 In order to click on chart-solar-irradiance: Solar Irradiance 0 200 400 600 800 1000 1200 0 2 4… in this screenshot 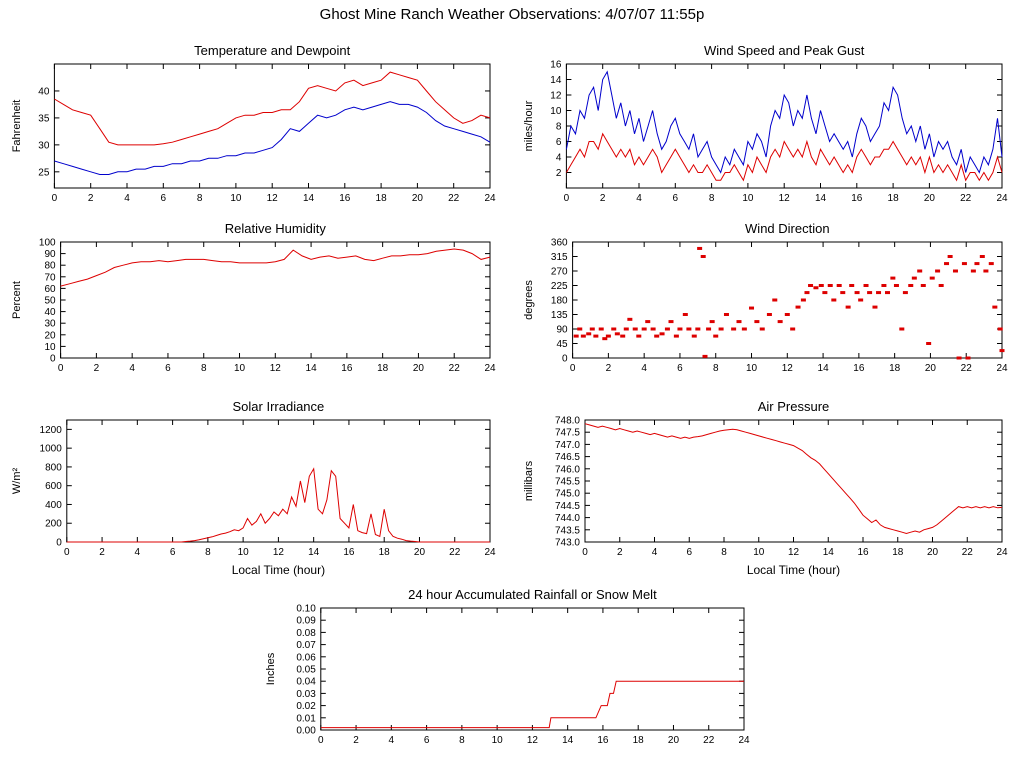, I will do `click(256, 489)`.